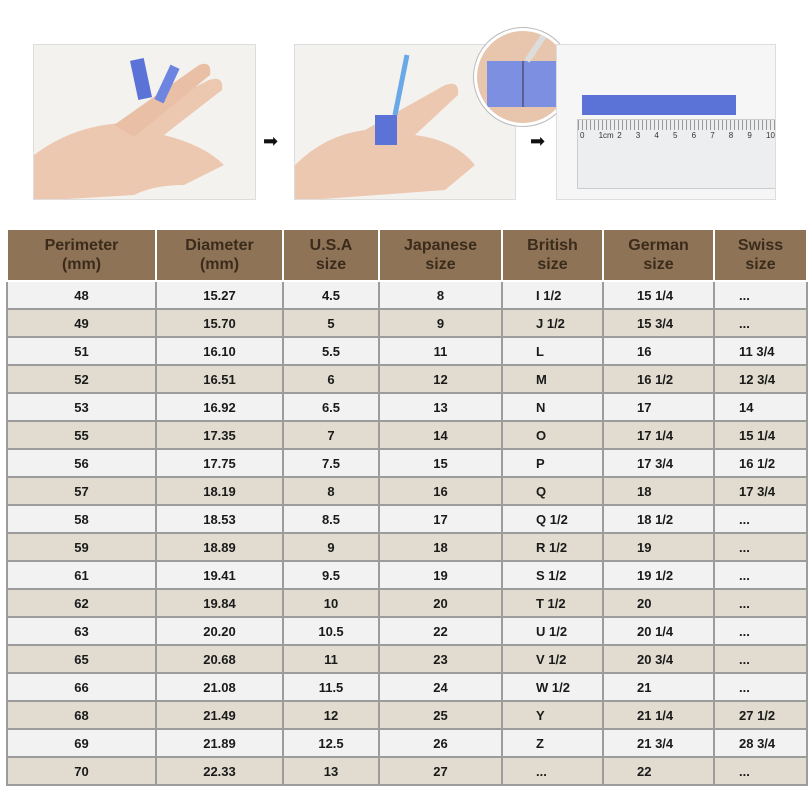 The height and width of the screenshot is (796, 810). Describe the element at coordinates (331, 435) in the screenshot. I see `table-cell: 7` at that location.